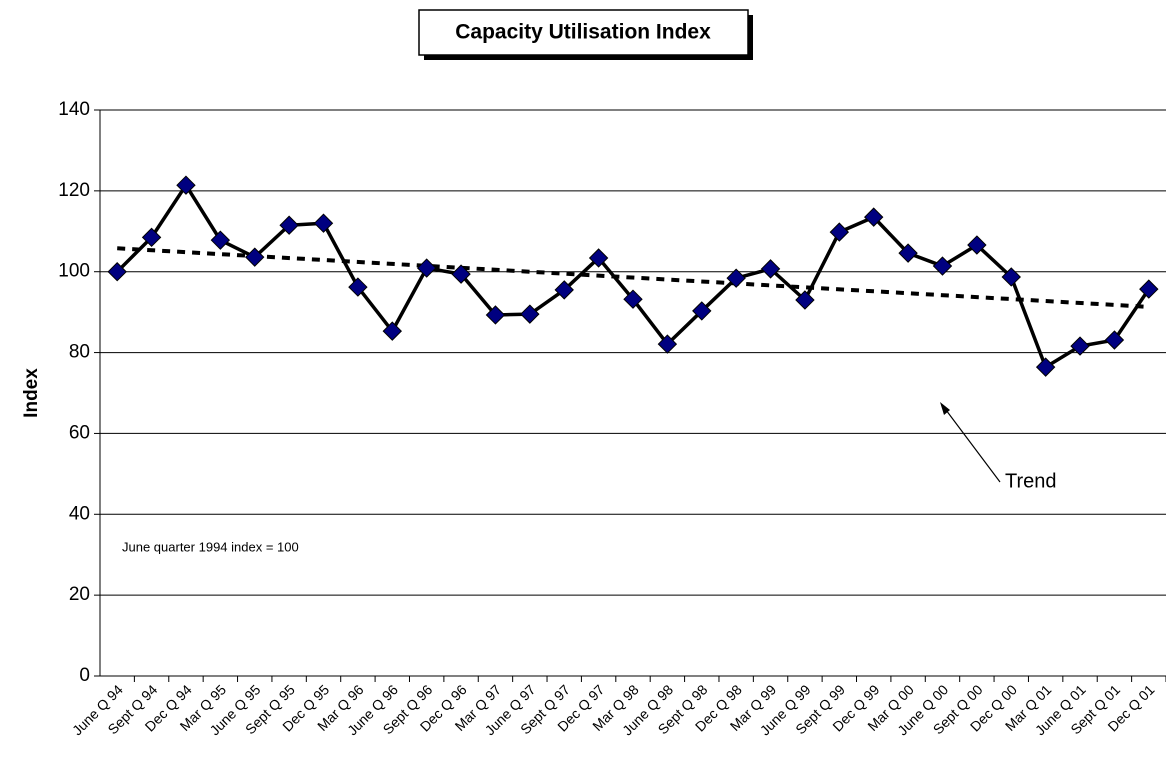 The image size is (1166, 778). I want to click on annotation: June quarter 1994 index = 100, so click(210, 546).